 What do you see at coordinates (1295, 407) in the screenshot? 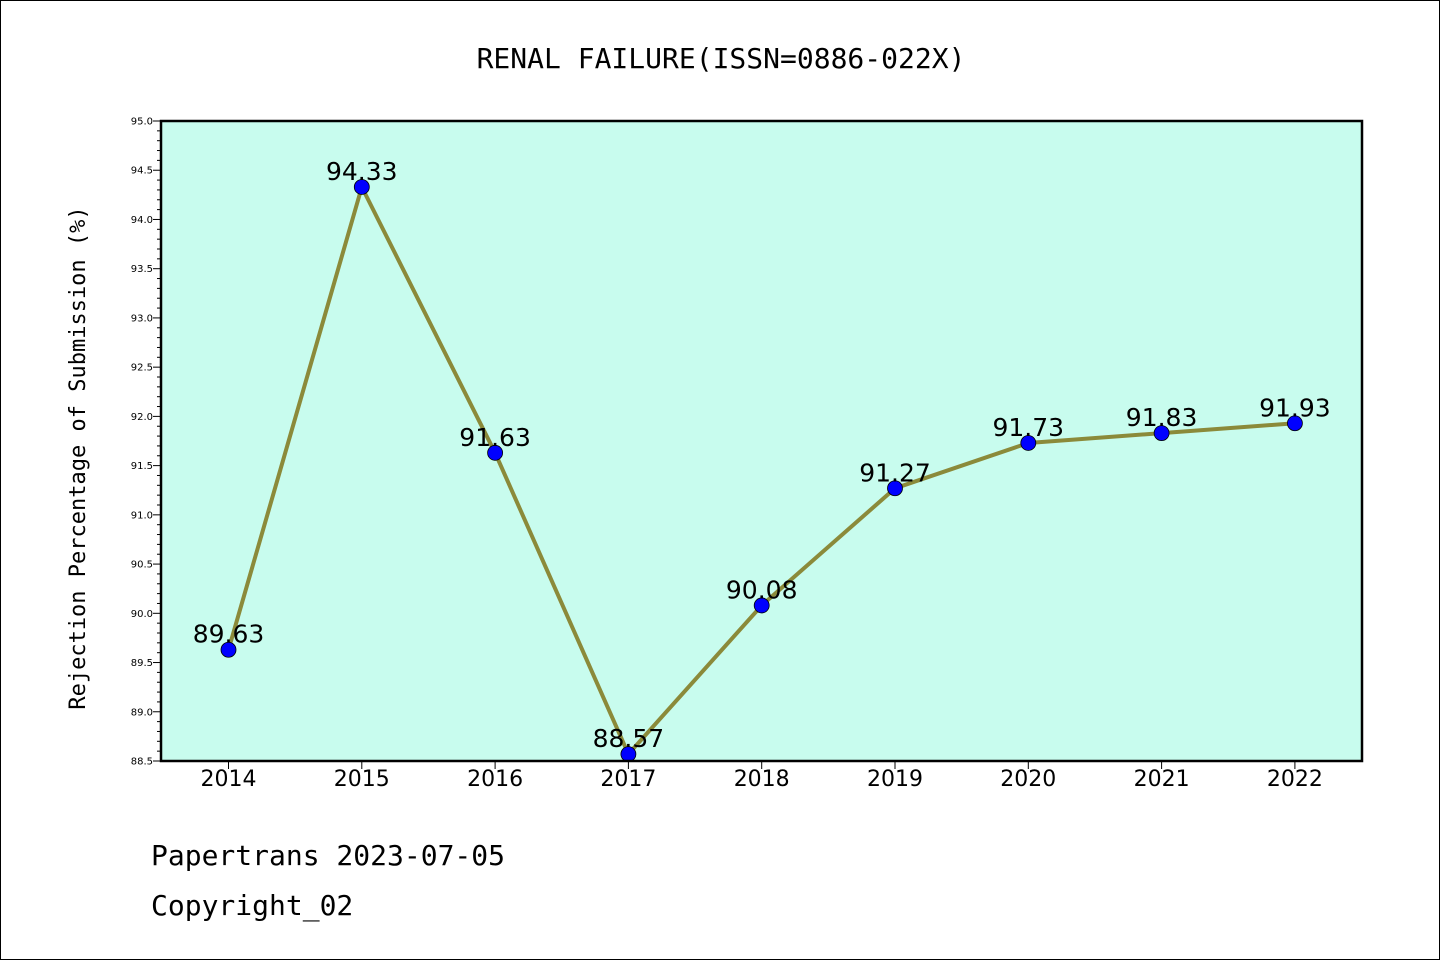
I see `data-label: 91.93` at bounding box center [1295, 407].